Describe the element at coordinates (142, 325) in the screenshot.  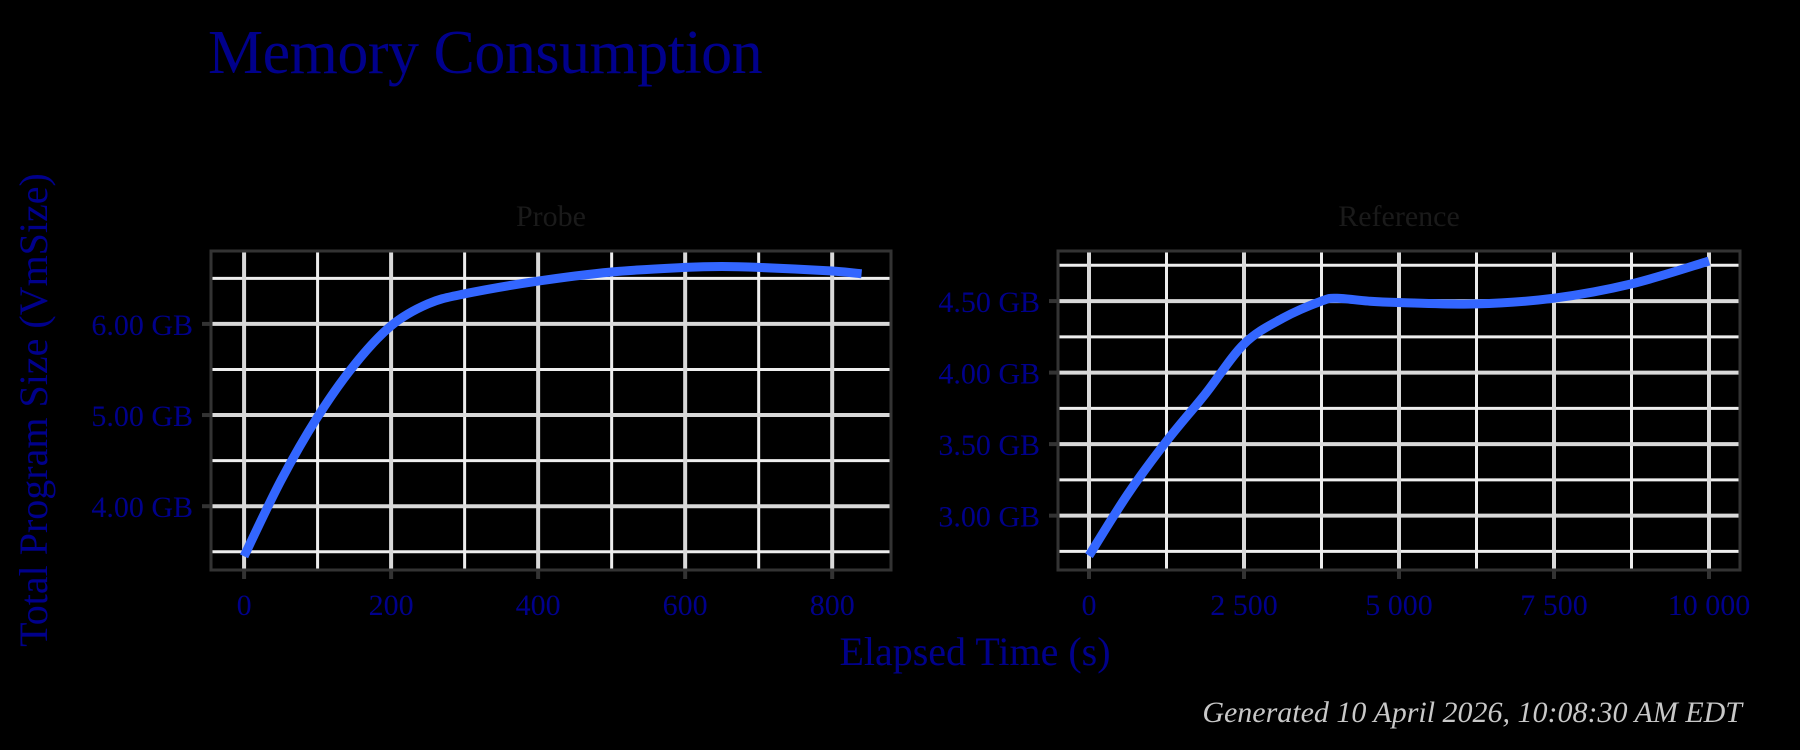
I see `y-tick-label: 6.00 GB` at that location.